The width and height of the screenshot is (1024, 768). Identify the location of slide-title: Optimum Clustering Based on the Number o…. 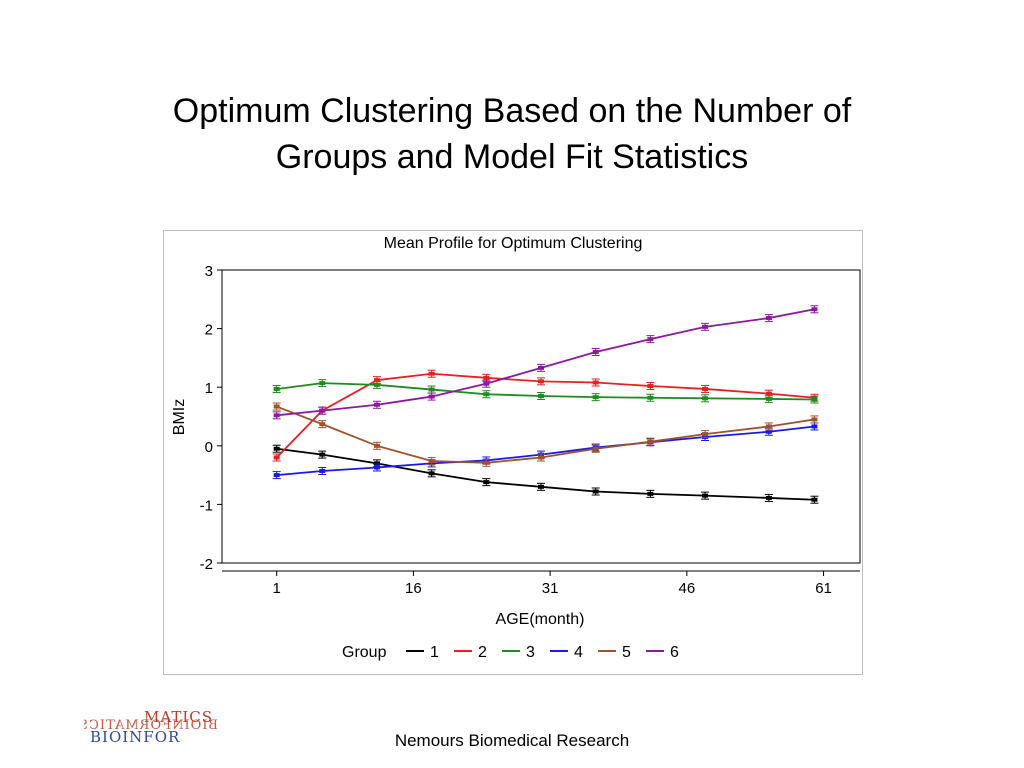
(512, 134).